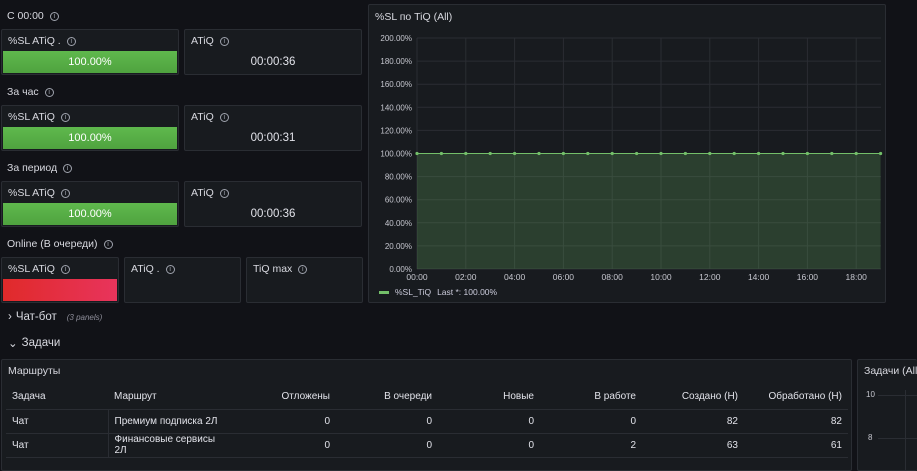 The width and height of the screenshot is (917, 471). Describe the element at coordinates (273, 62) in the screenshot. I see `atiq-value: 00:00:36` at that location.